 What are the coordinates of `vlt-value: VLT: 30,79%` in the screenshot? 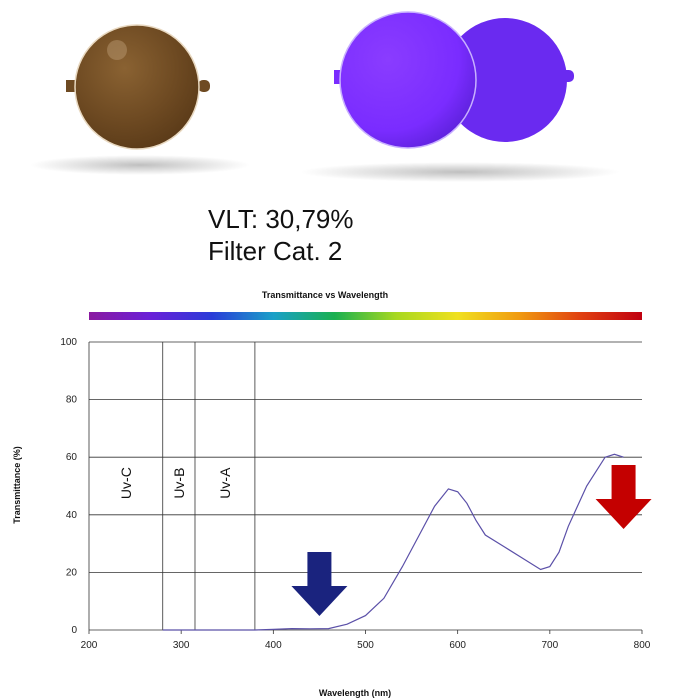 It's located at (281, 219).